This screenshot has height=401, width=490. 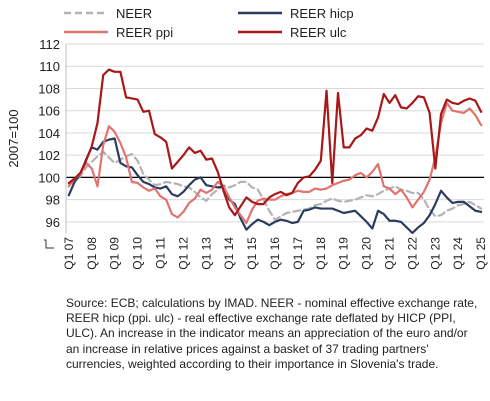 I want to click on x-tick-label: Q1 12, so click(x=183, y=253).